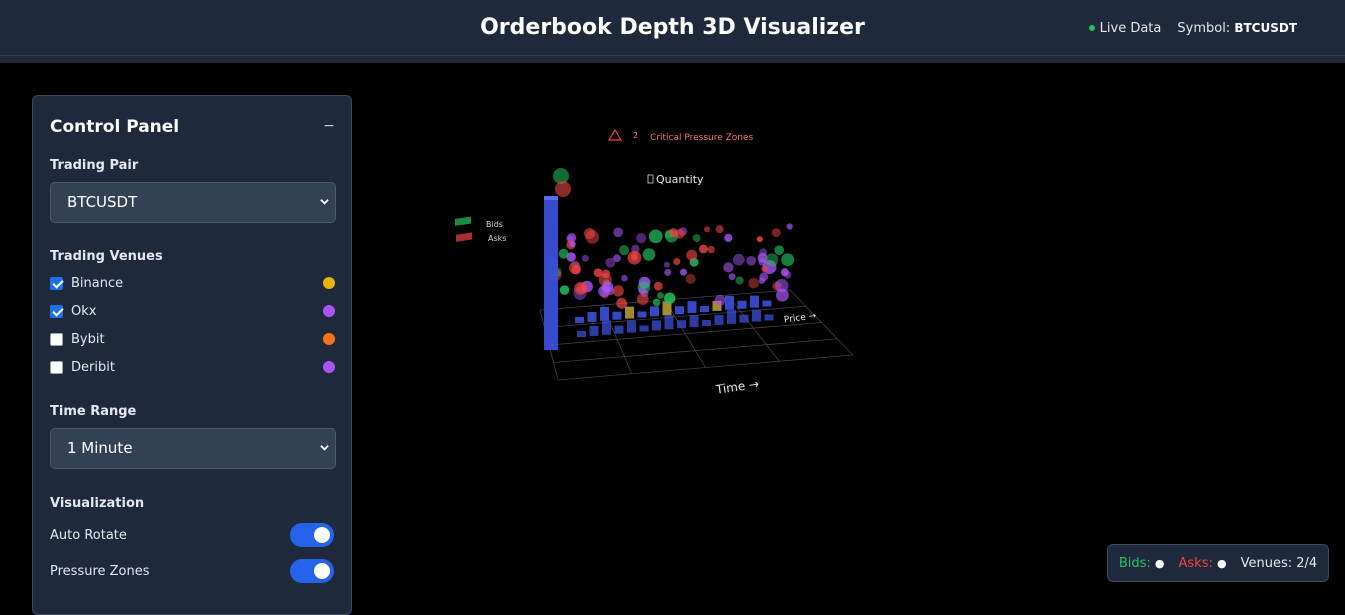 Image resolution: width=1345 pixels, height=615 pixels. What do you see at coordinates (672, 59) in the screenshot?
I see `header-divider` at bounding box center [672, 59].